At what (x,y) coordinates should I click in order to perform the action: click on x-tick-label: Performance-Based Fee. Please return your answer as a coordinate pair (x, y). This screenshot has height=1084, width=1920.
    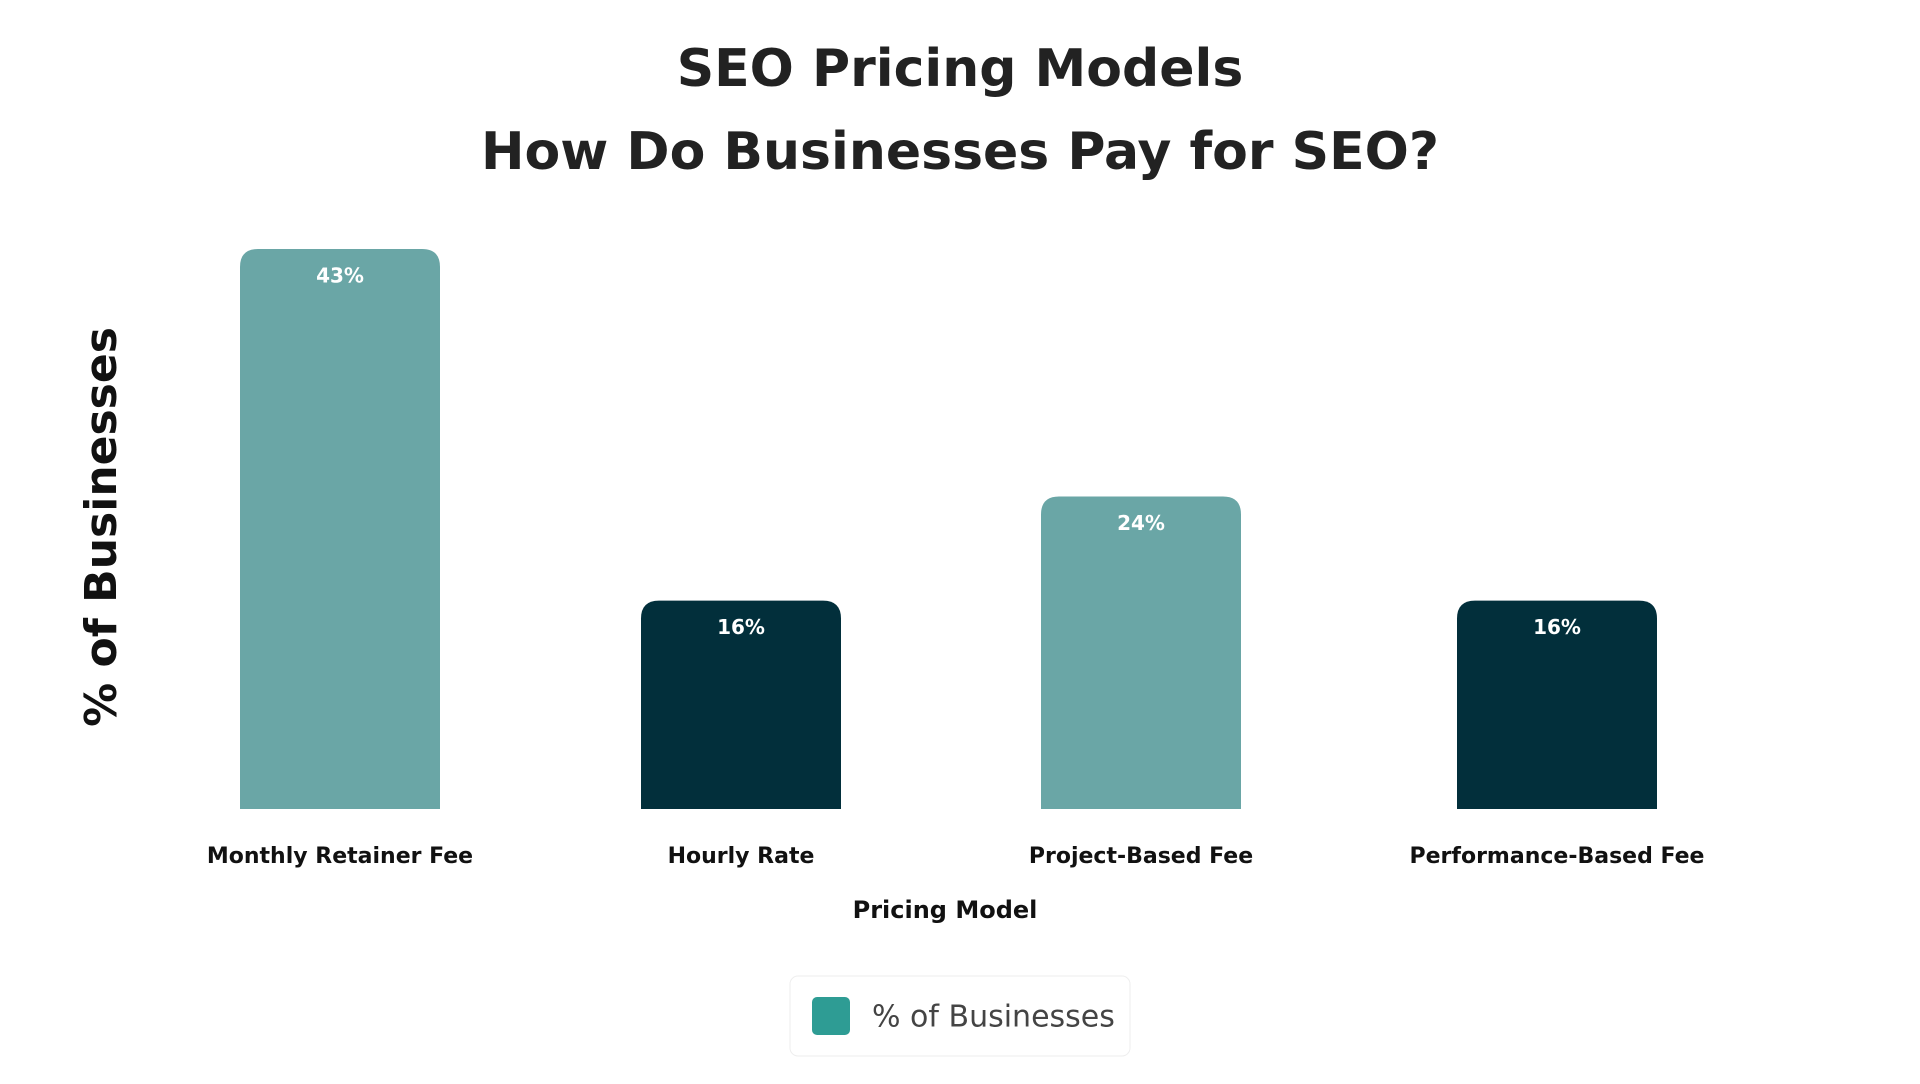
    Looking at the image, I should click on (1557, 856).